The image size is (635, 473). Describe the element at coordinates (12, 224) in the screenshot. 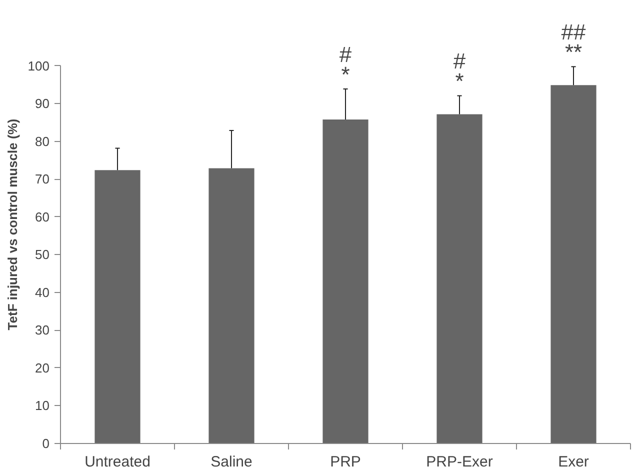

I see `y-axis-title: TetF injured vs control muscle (%)` at that location.